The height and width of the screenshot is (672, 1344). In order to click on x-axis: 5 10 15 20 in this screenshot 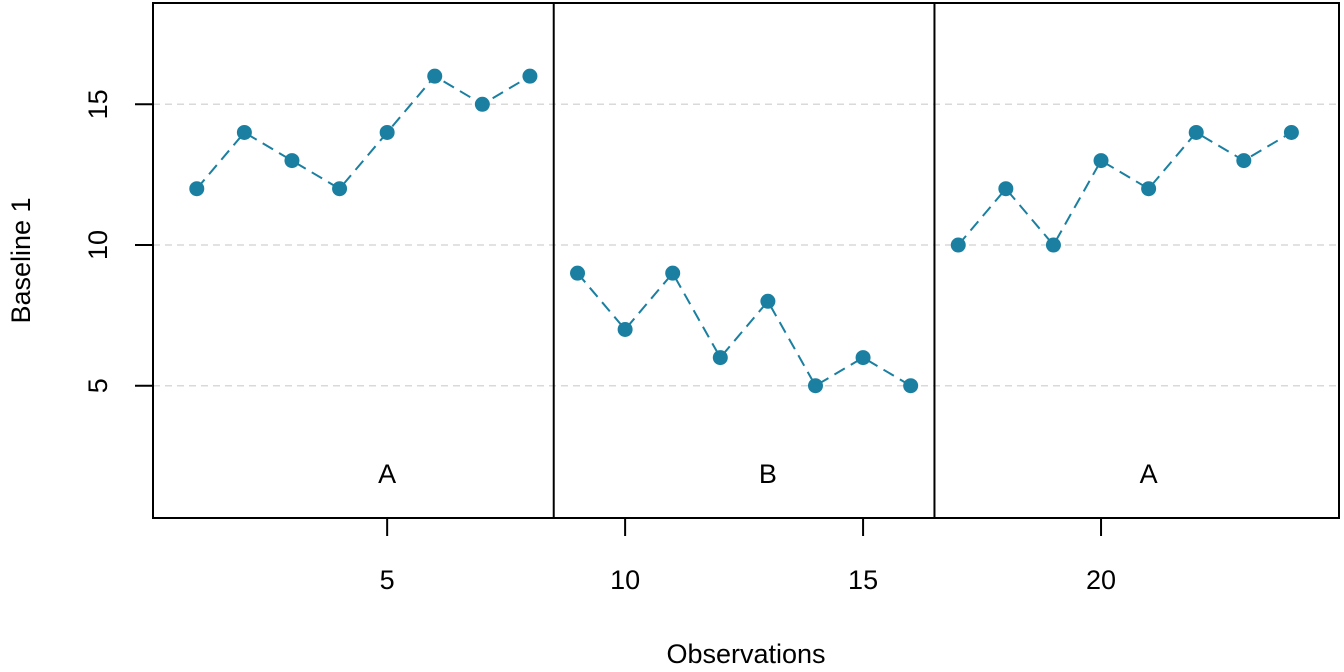, I will do `click(748, 556)`.